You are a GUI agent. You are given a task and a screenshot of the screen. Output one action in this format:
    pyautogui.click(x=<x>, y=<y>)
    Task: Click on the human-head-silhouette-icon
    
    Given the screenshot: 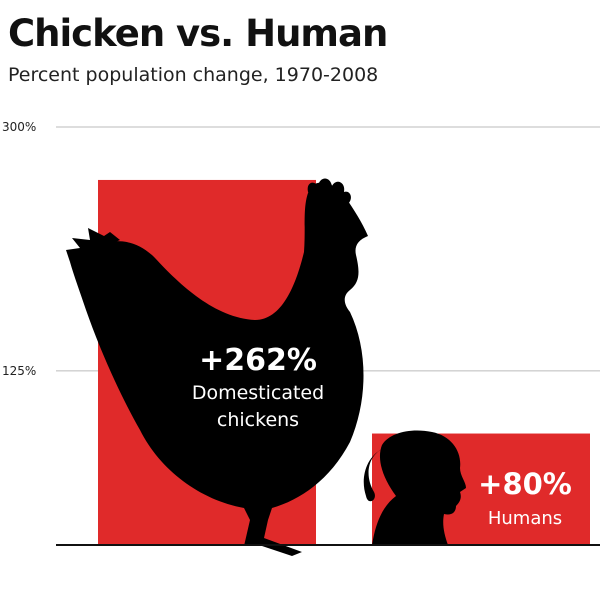 What is the action you would take?
    pyautogui.click(x=414, y=487)
    